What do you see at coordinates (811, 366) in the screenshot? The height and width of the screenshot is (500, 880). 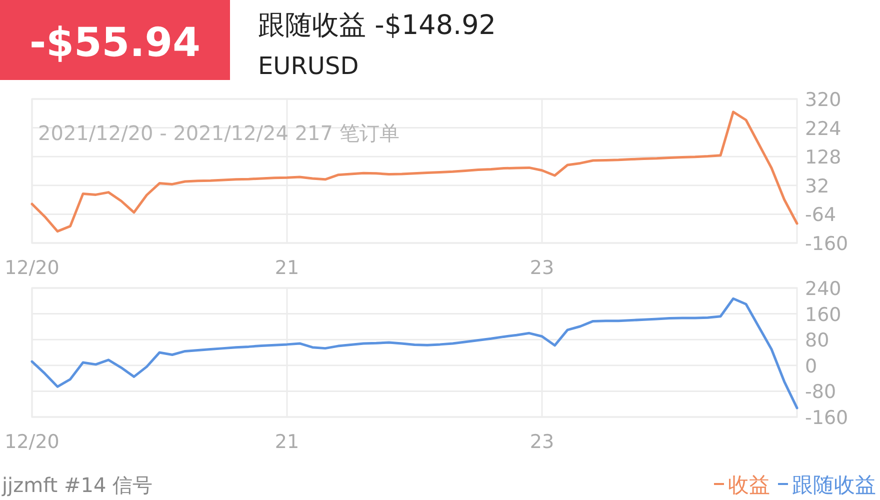 I see `y-tick-label: 0` at bounding box center [811, 366].